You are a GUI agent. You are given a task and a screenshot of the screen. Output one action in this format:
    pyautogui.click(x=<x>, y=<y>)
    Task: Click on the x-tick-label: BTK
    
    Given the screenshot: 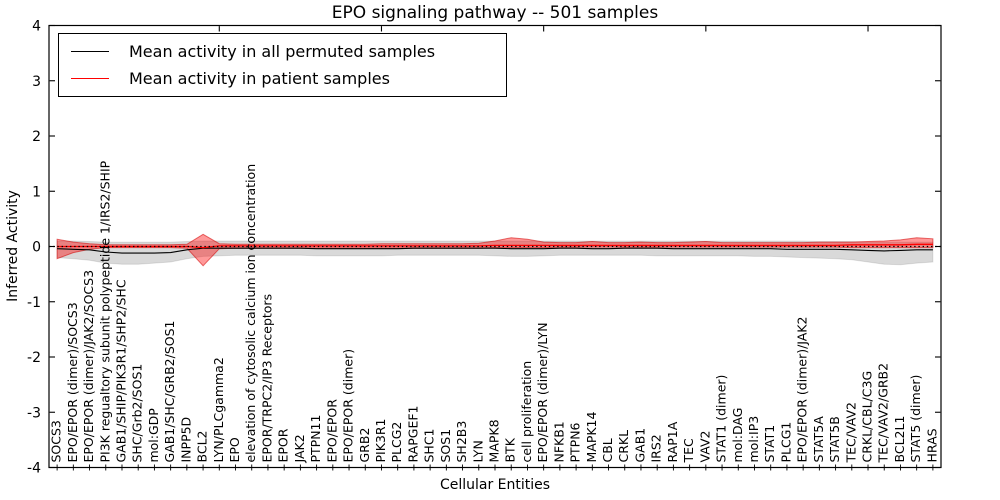 What is the action you would take?
    pyautogui.click(x=510, y=449)
    